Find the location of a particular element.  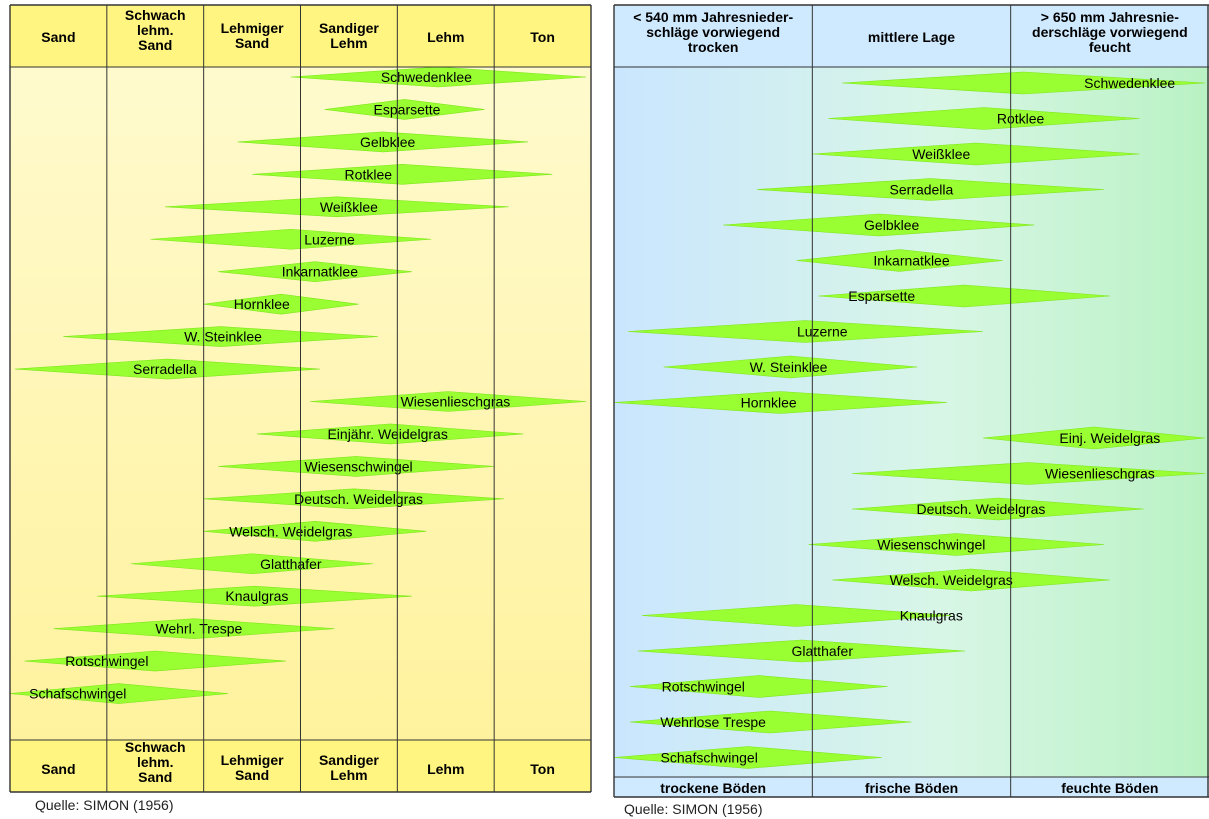

series-label: Wehrl. Trespe is located at coordinates (198, 629).